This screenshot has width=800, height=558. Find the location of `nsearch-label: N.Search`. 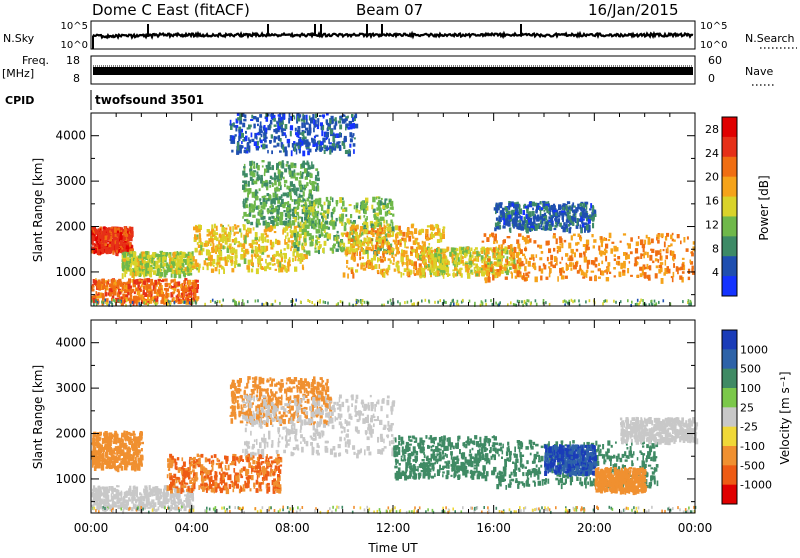

nsearch-label: N.Search is located at coordinates (770, 38).